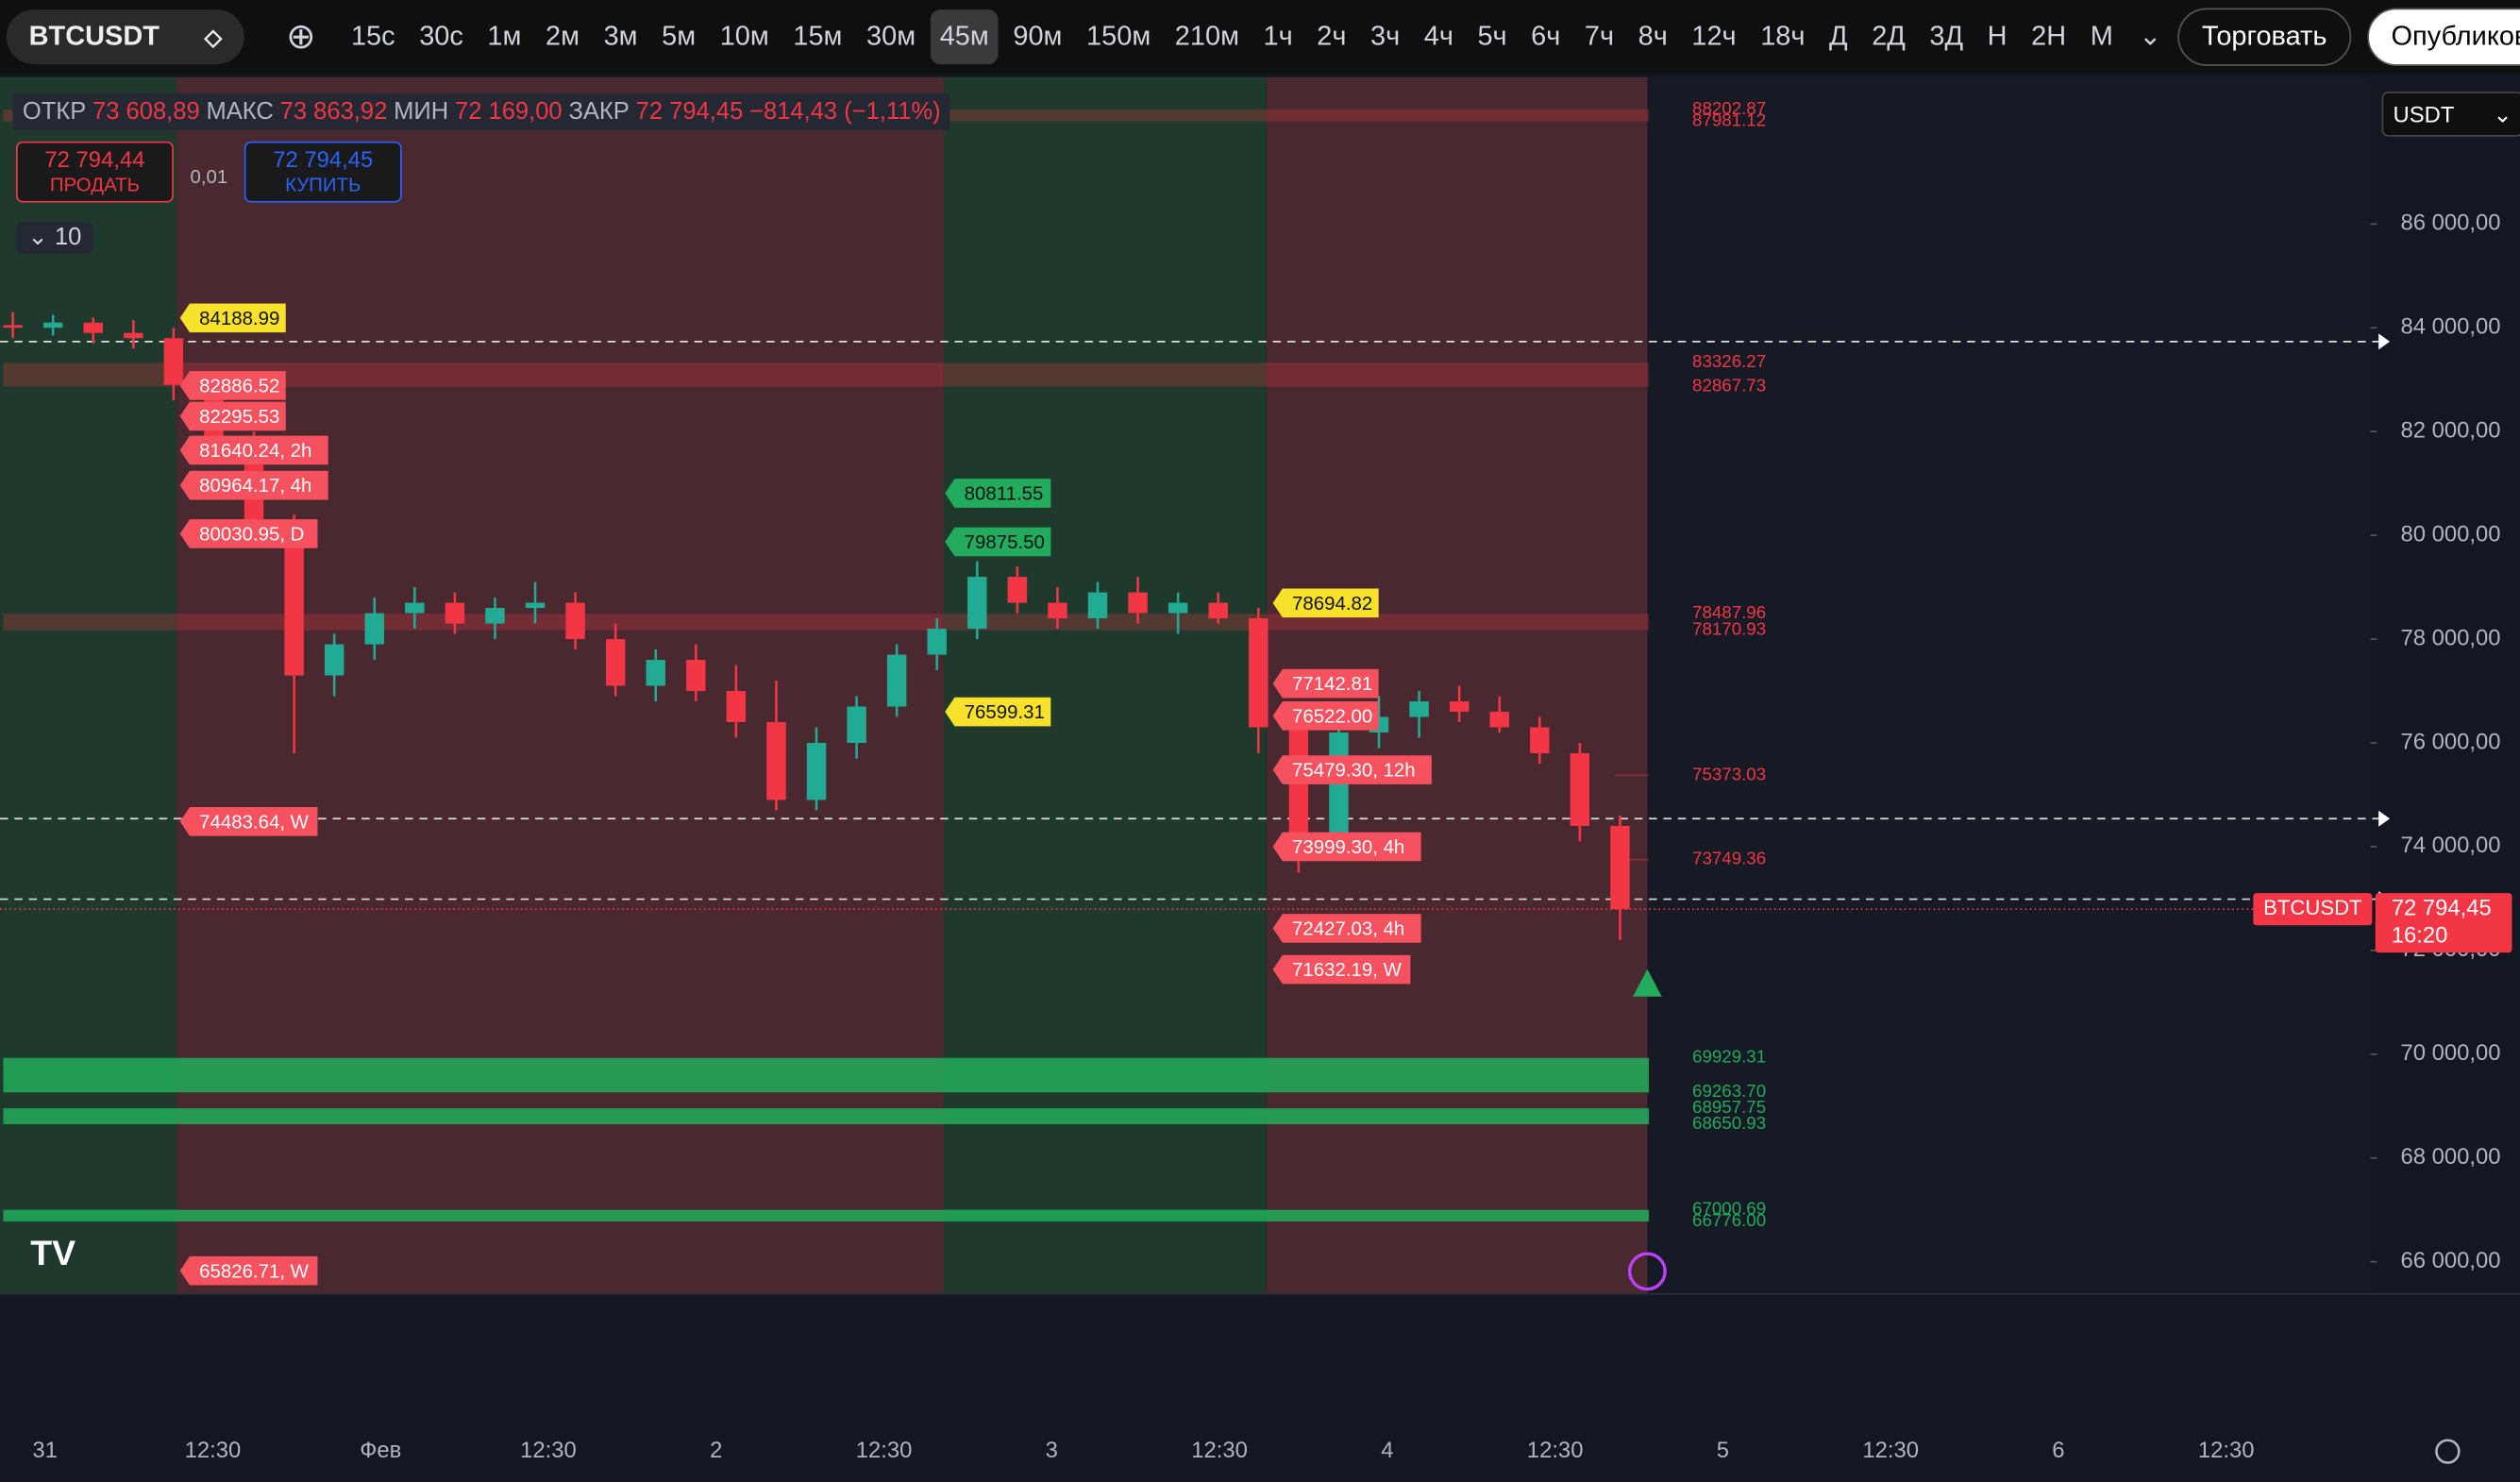 This screenshot has height=1482, width=2520. Describe the element at coordinates (1038, 36) in the screenshot. I see `interval-button: 90м` at that location.